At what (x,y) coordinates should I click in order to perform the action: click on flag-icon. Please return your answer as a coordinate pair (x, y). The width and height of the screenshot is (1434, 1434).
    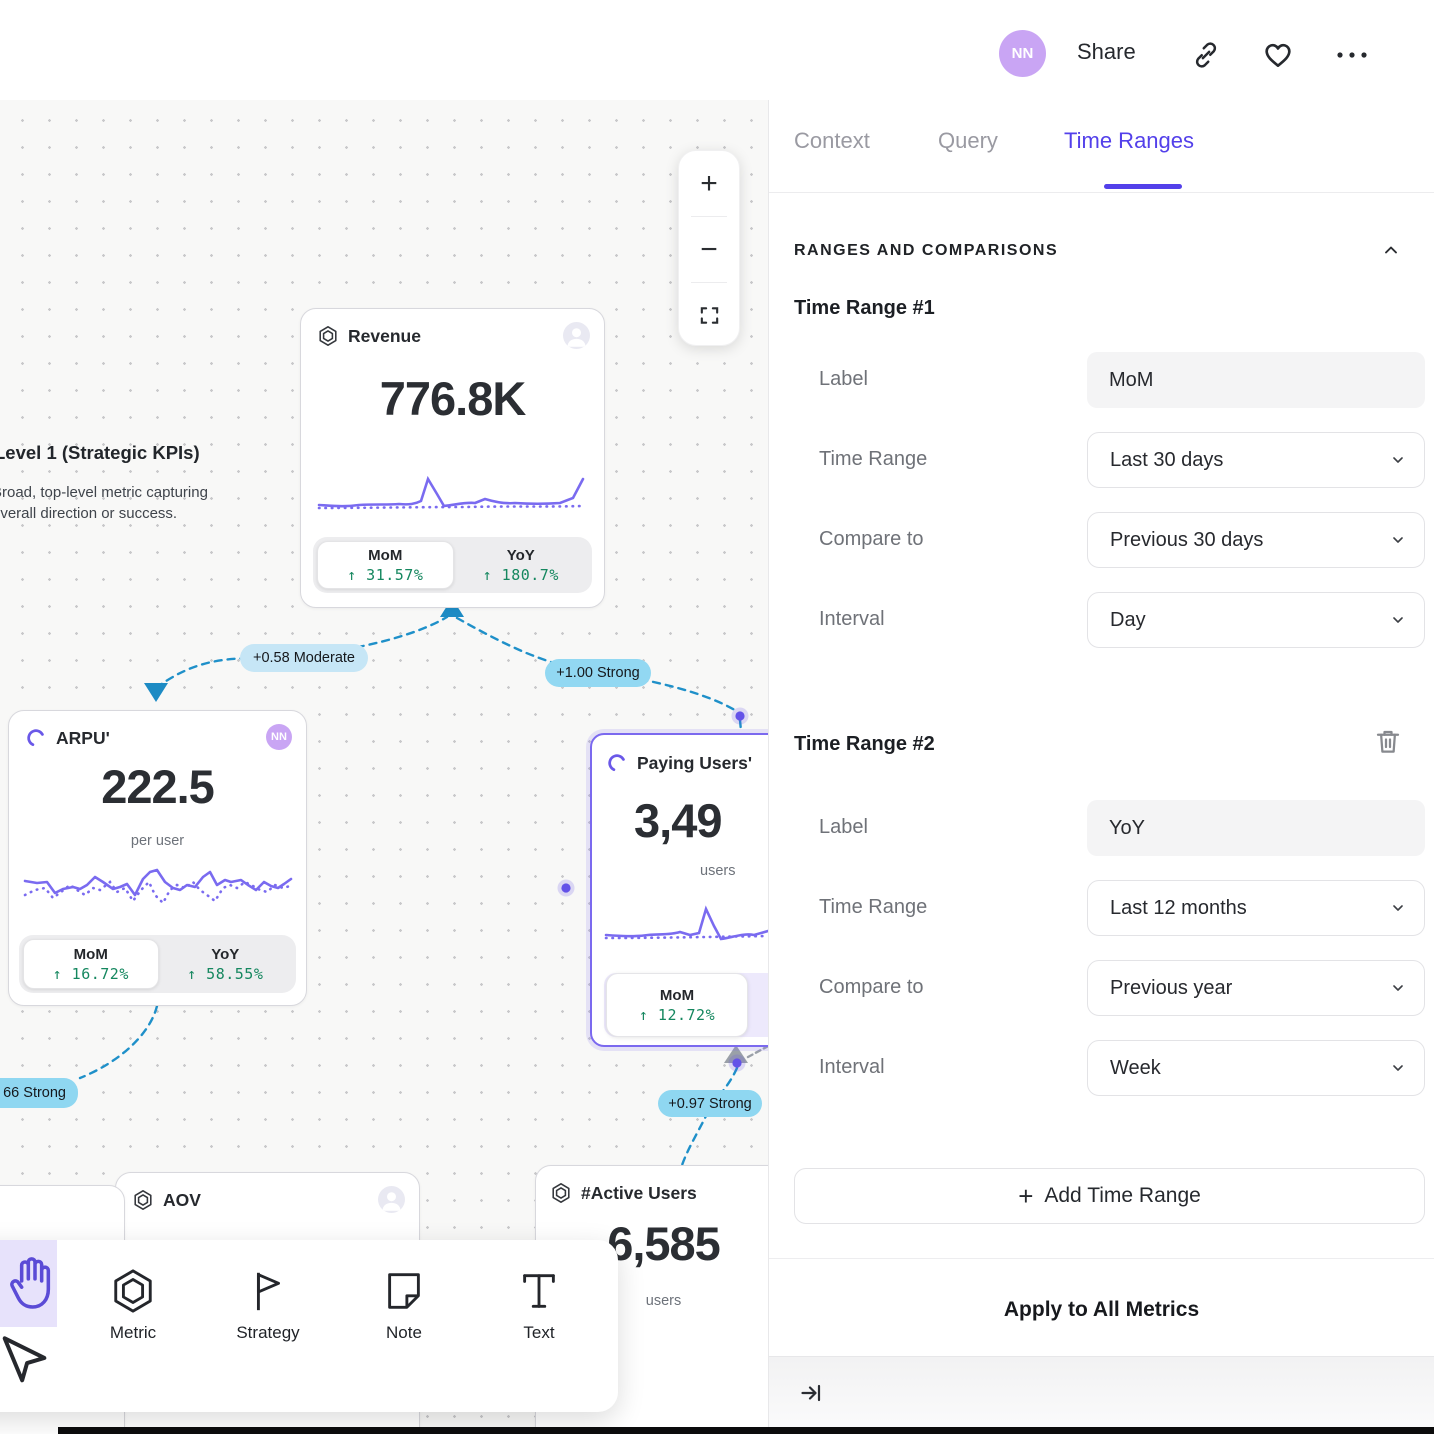
    Looking at the image, I should click on (268, 1291).